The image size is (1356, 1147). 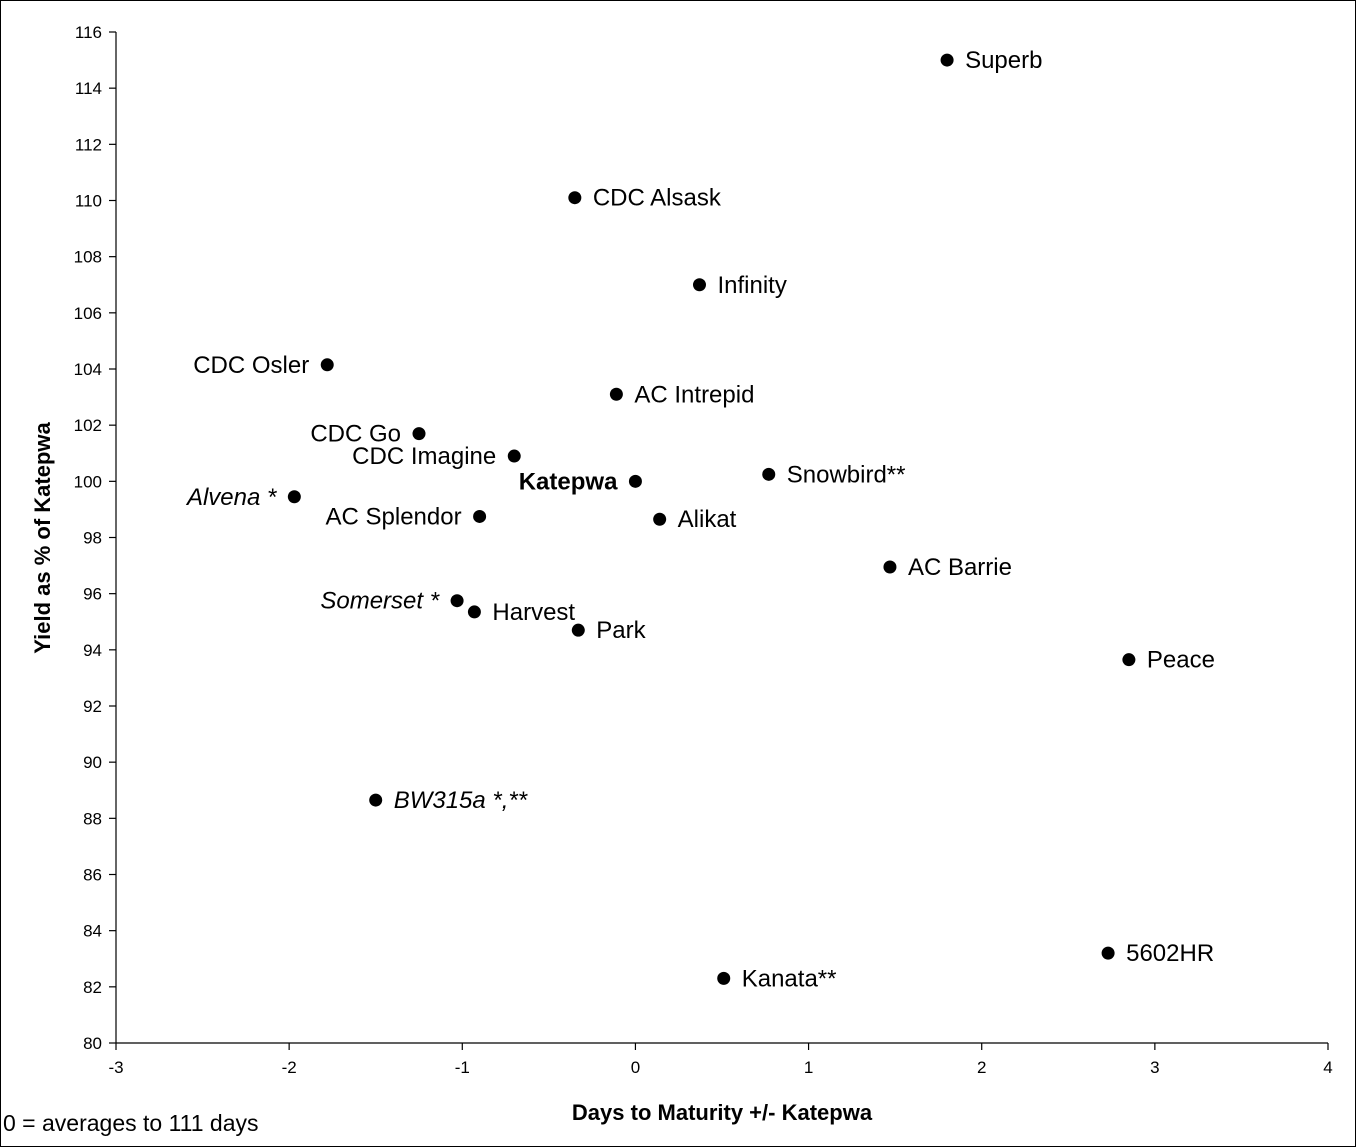 What do you see at coordinates (1170, 953) in the screenshot?
I see `point-label: 5602HR` at bounding box center [1170, 953].